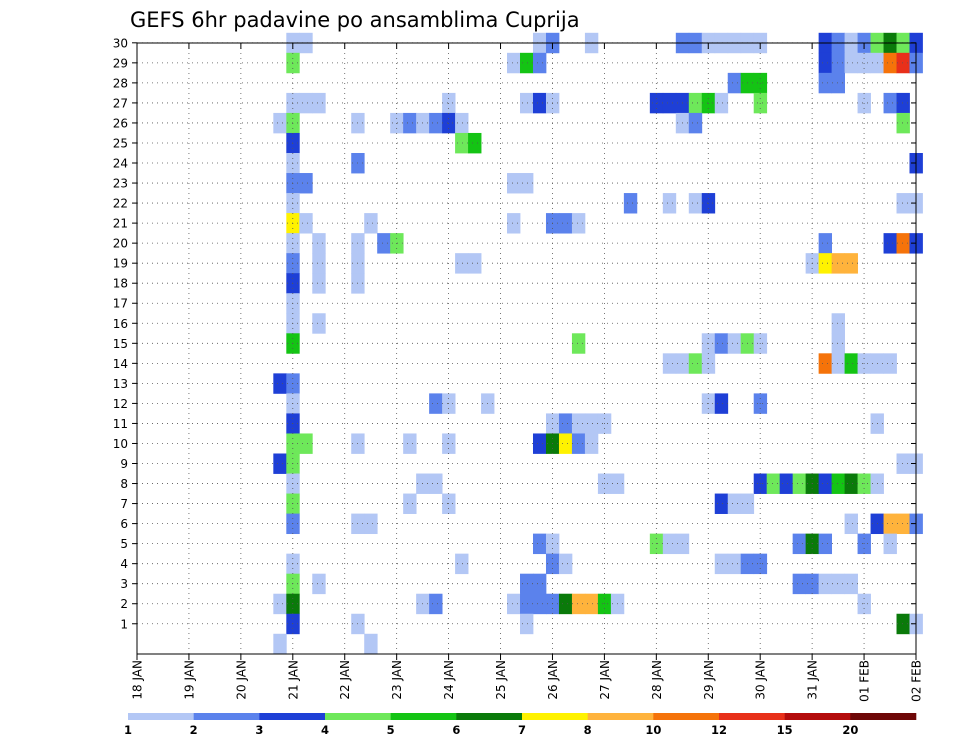 The image size is (960, 742). What do you see at coordinates (120, 103) in the screenshot?
I see `y-tick-label: 27` at bounding box center [120, 103].